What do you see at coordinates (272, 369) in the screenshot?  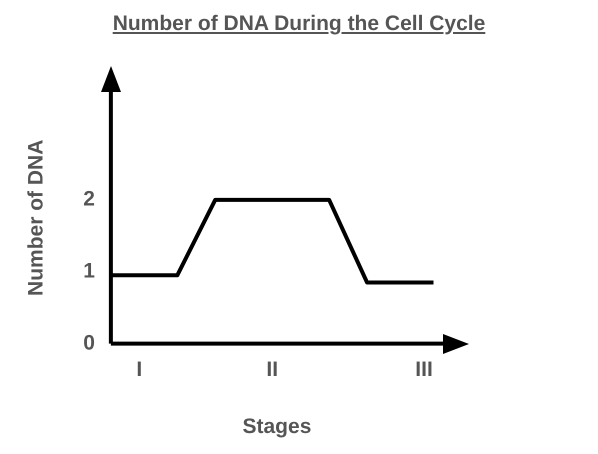 I see `x-tick-label: II` at bounding box center [272, 369].